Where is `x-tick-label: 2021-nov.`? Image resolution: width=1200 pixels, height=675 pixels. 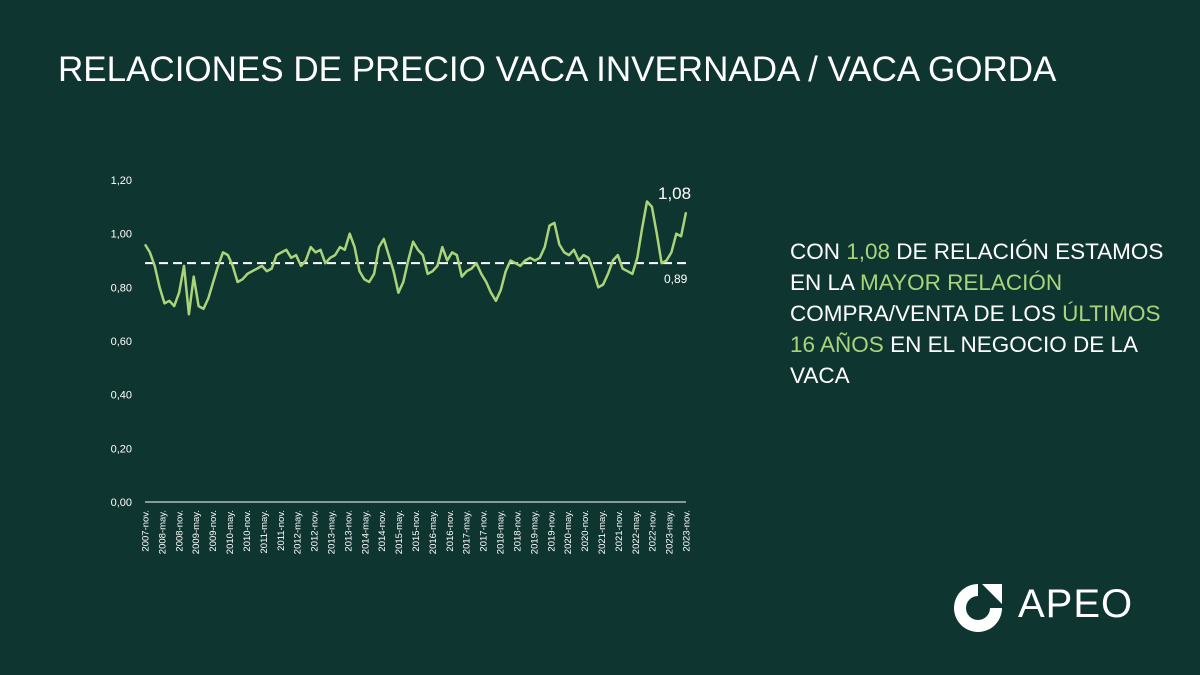
x-tick-label: 2021-nov. is located at coordinates (619, 531).